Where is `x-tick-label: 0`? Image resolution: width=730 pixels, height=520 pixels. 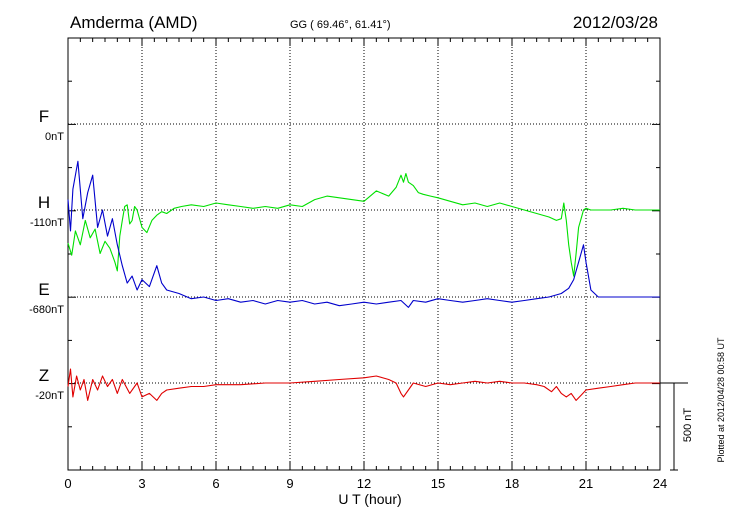
x-tick-label: 0 is located at coordinates (67, 483).